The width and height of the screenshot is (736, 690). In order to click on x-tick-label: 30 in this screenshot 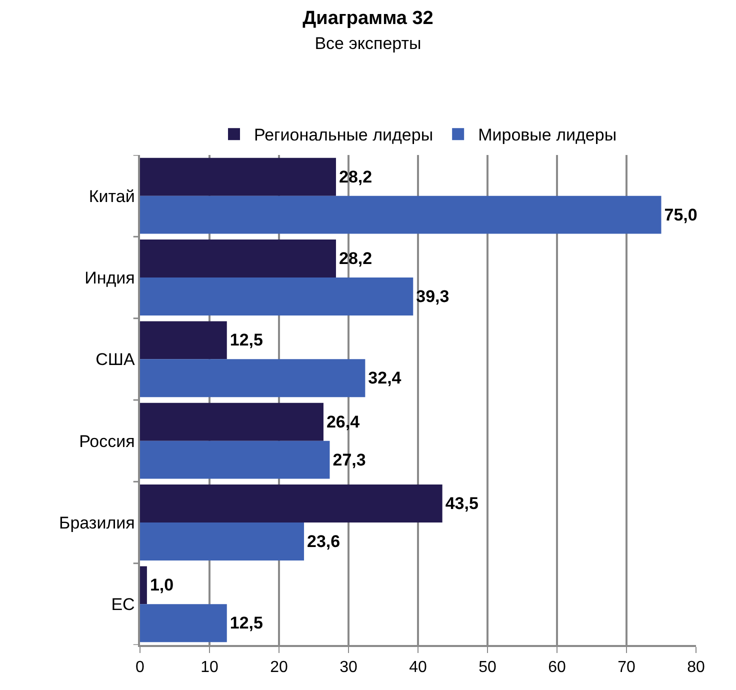, I will do `click(349, 667)`.